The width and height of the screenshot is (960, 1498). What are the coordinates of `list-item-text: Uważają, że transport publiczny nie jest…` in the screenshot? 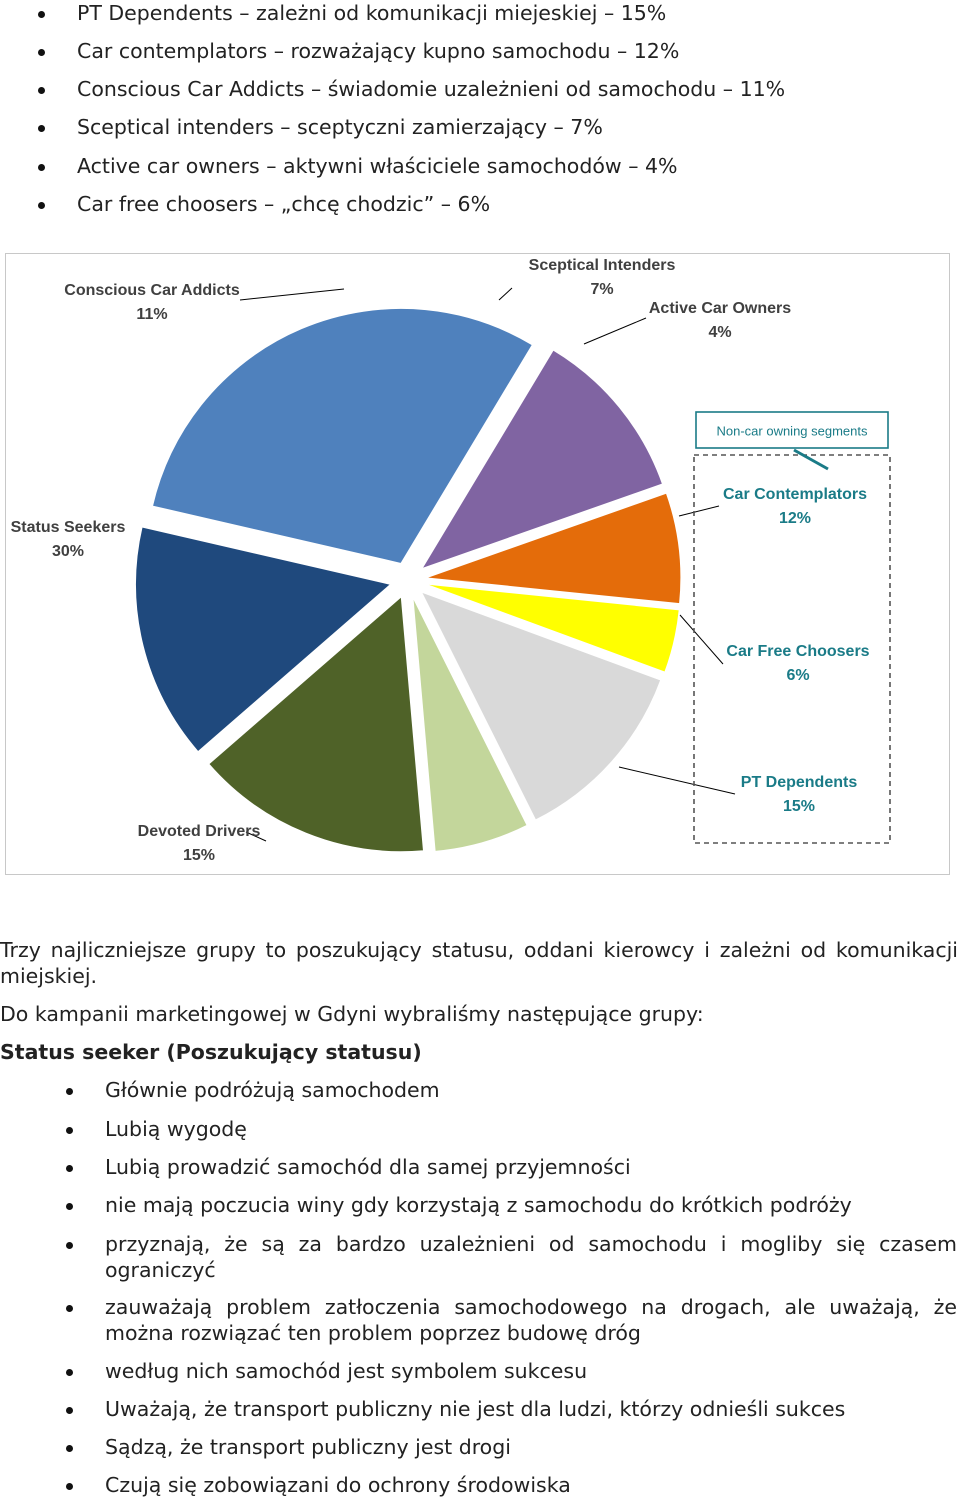 It's located at (475, 1409).